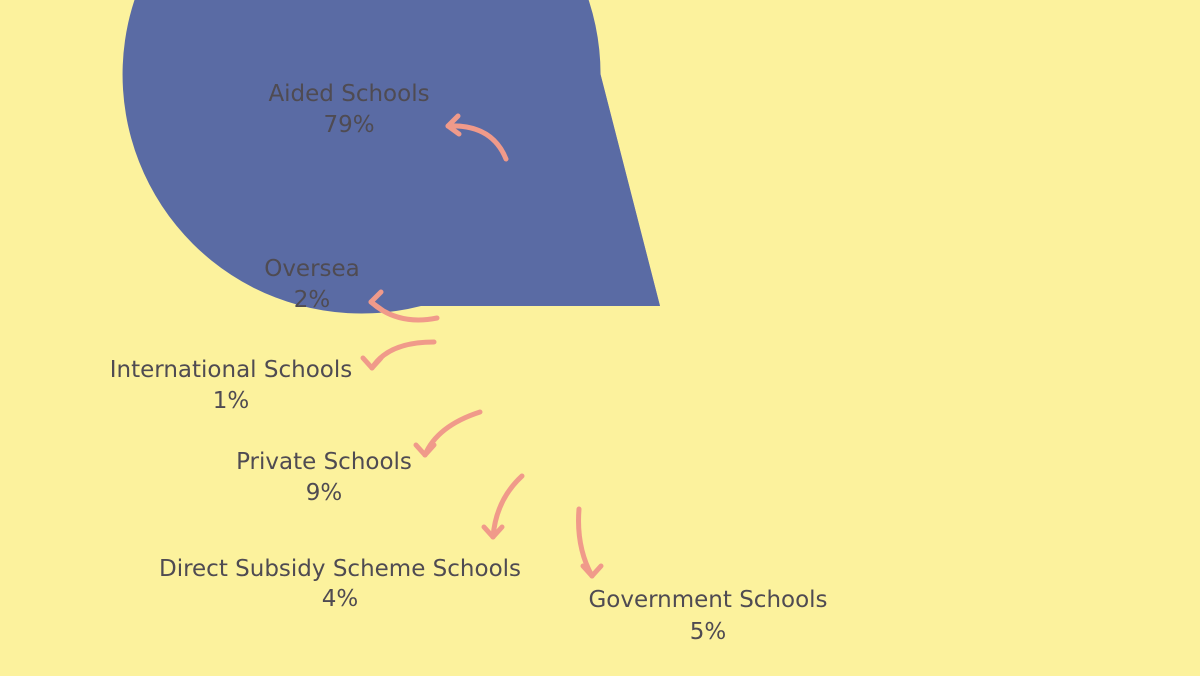 Image resolution: width=1200 pixels, height=676 pixels. I want to click on slice-value-international-schools: 1%, so click(231, 401).